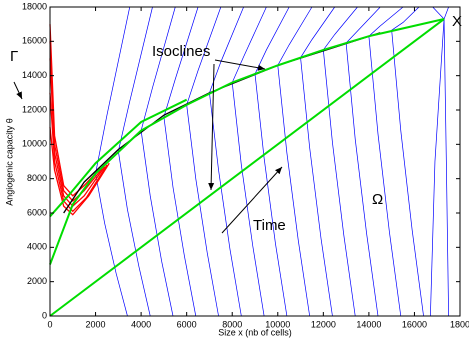  I want to click on x-tick-label: 12000, so click(323, 324).